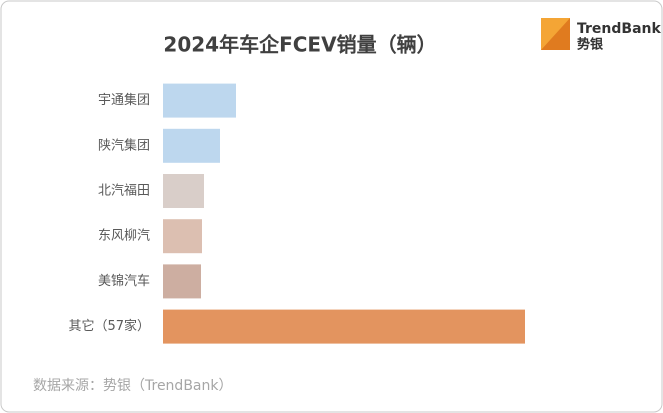  Describe the element at coordinates (124, 100) in the screenshot. I see `y-tick-label: 宇通集团` at that location.